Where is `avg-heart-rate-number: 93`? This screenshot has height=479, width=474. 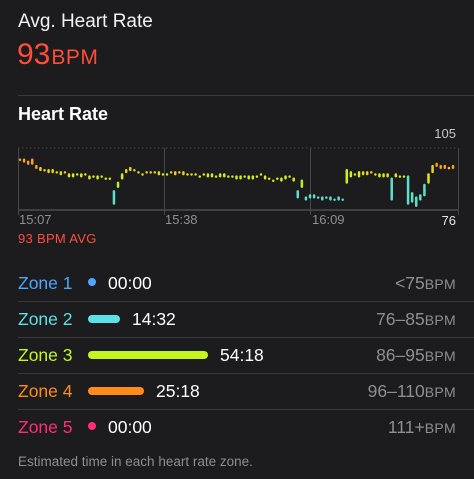 avg-heart-rate-number: 93 is located at coordinates (34, 54).